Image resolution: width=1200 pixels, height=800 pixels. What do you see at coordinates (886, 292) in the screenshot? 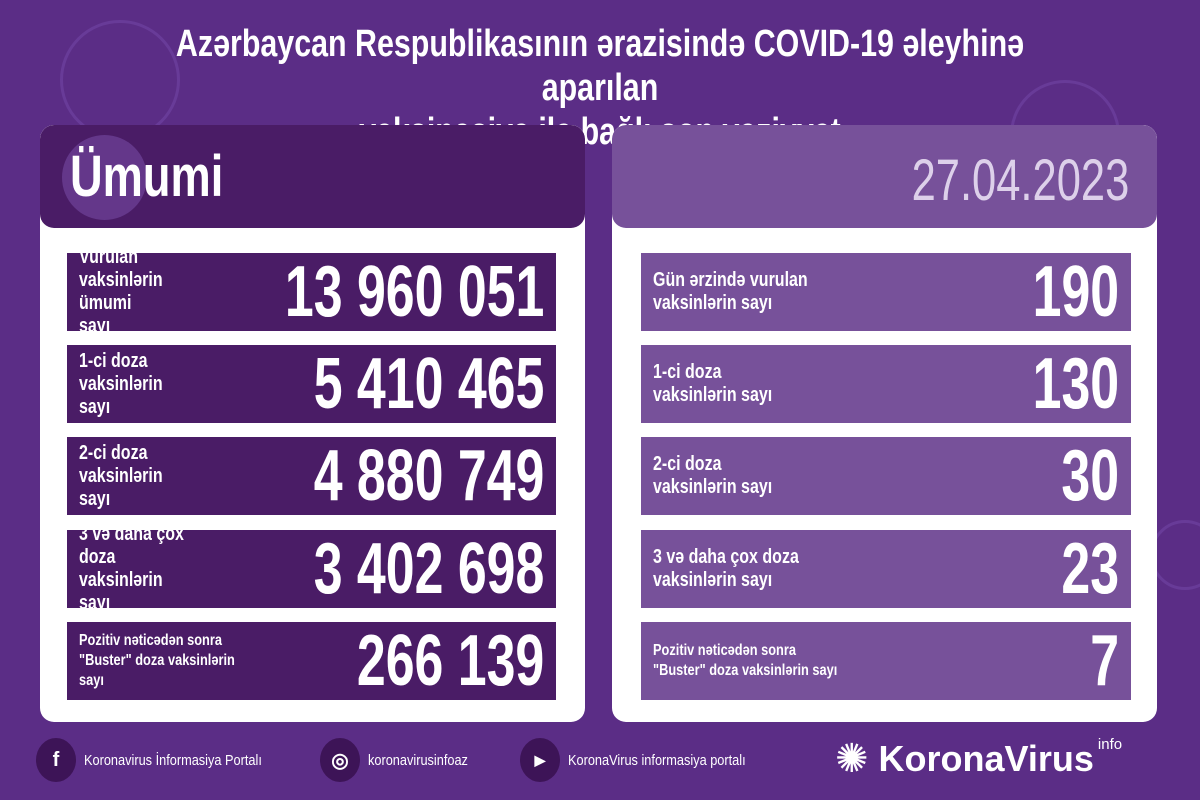
I see `stat-row: Gün ərzində vurulan vaksinlərin sayı 190` at bounding box center [886, 292].